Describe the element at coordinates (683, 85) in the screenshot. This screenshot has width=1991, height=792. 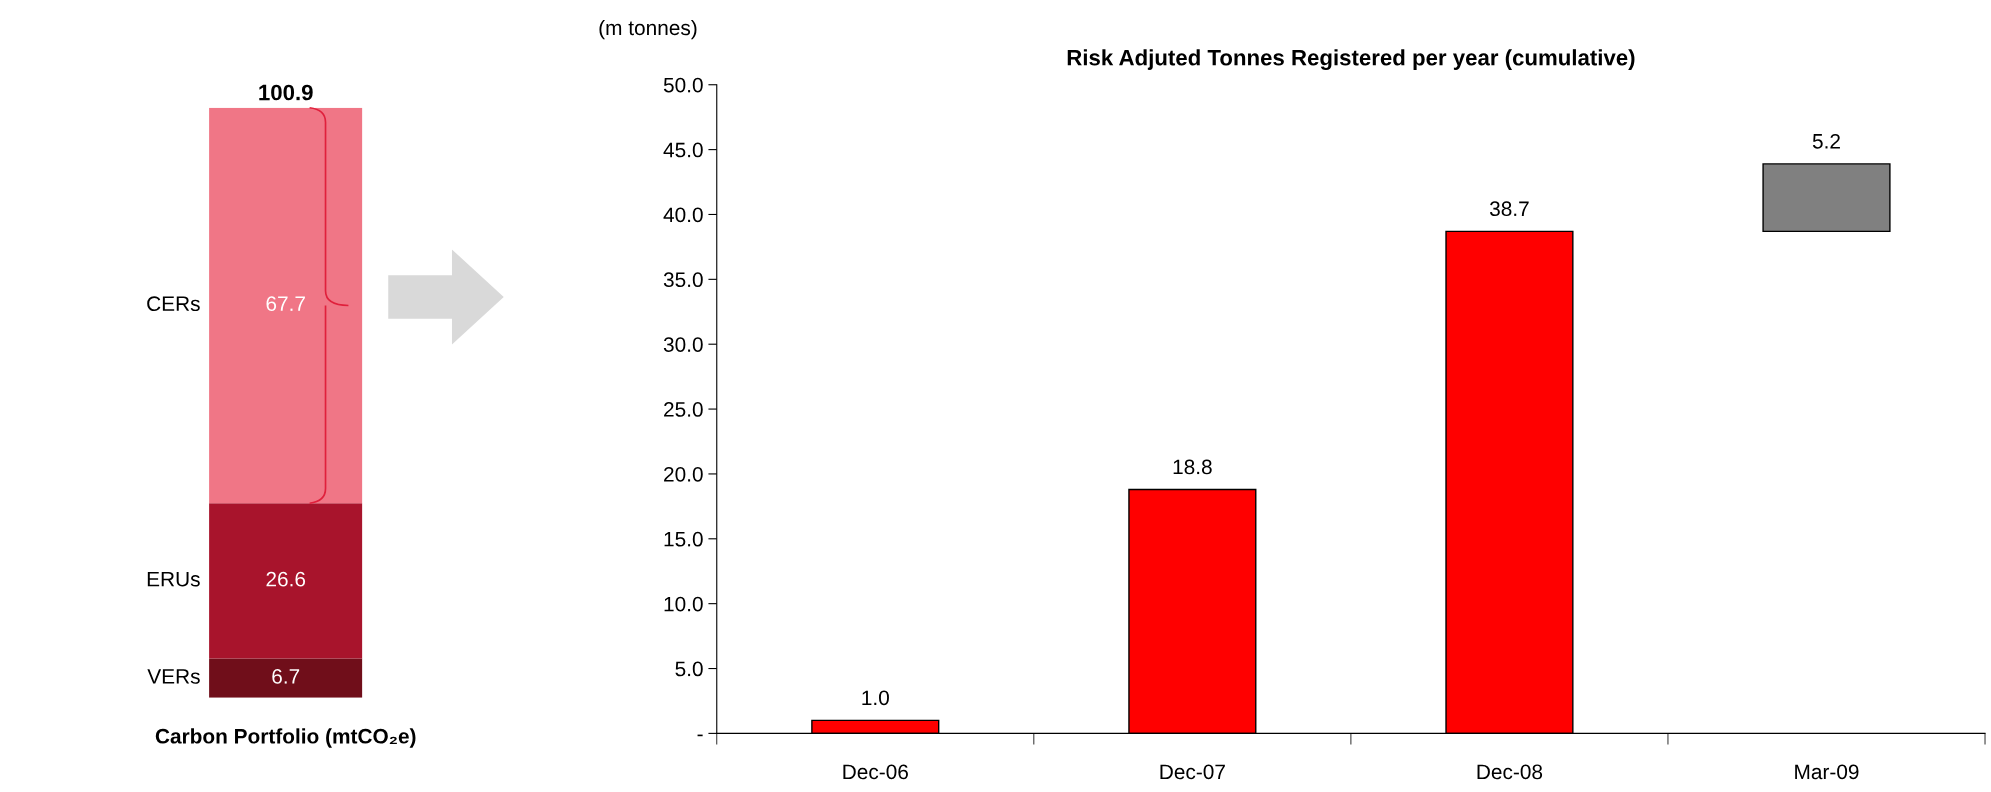
I see `y-tick-label: 50.0` at that location.